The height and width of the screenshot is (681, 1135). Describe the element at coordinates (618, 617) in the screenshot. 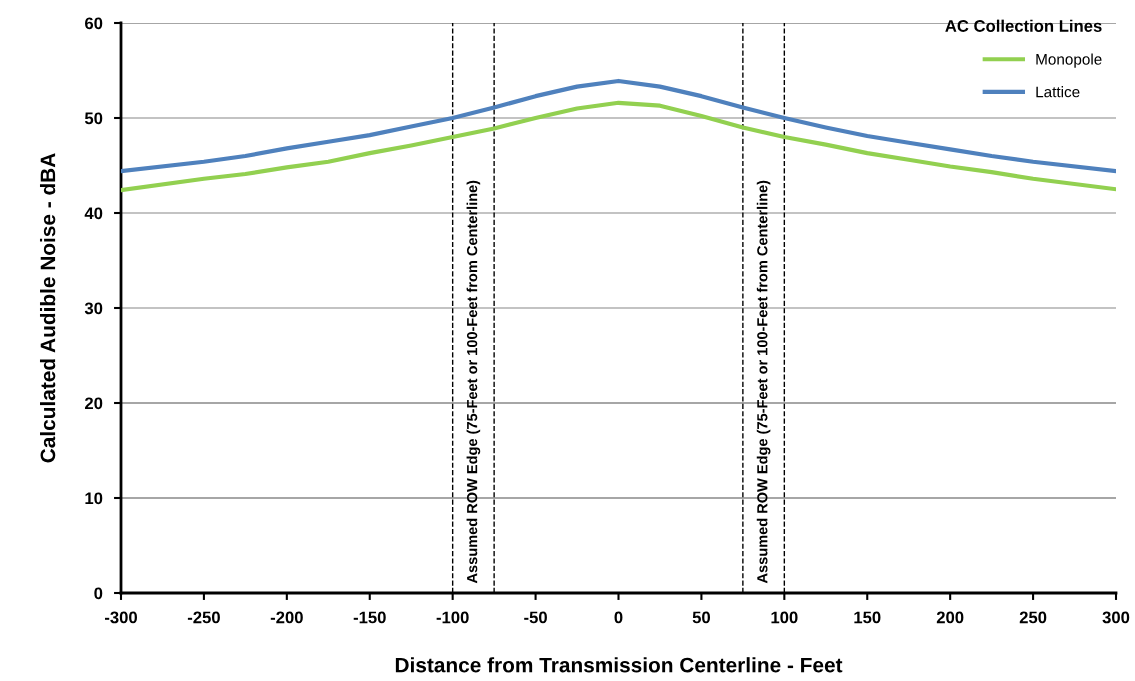

I see `x-tick-label: 0` at that location.